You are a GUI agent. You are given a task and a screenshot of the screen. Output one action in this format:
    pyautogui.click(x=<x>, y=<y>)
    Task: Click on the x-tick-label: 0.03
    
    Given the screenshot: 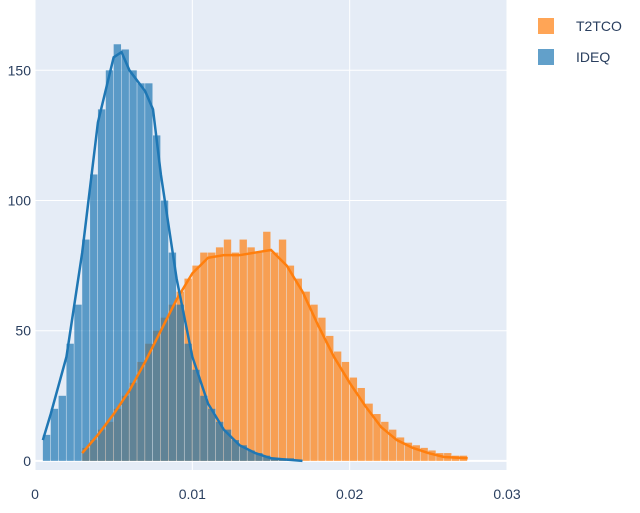 What is the action you would take?
    pyautogui.click(x=506, y=494)
    